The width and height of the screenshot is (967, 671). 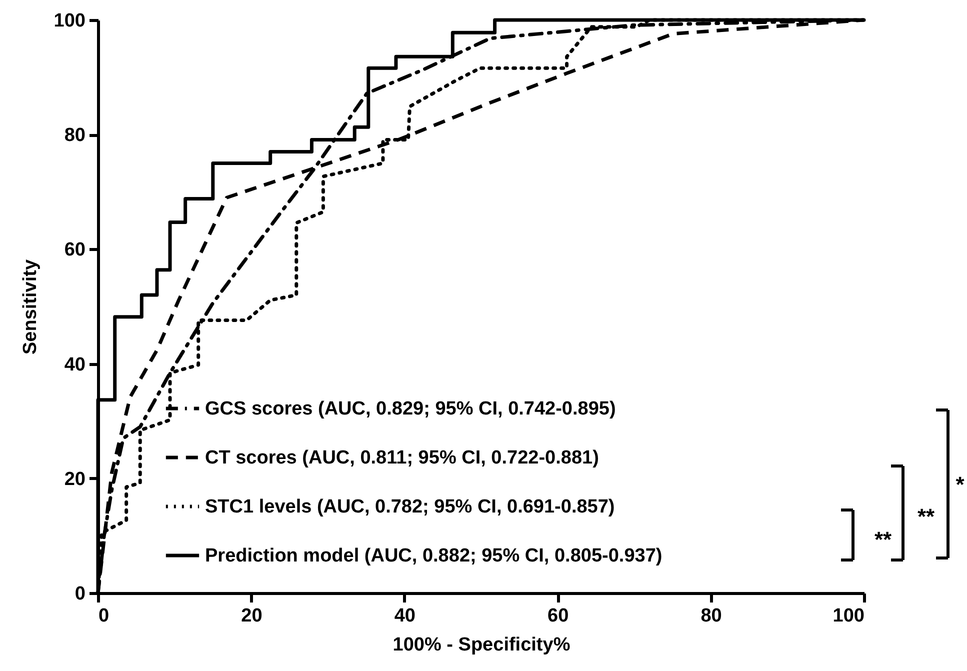 What do you see at coordinates (402, 458) in the screenshot?
I see `legend-label: CT scores (AUC, 0.811; 95% CI, 0.722-0.881)` at bounding box center [402, 458].